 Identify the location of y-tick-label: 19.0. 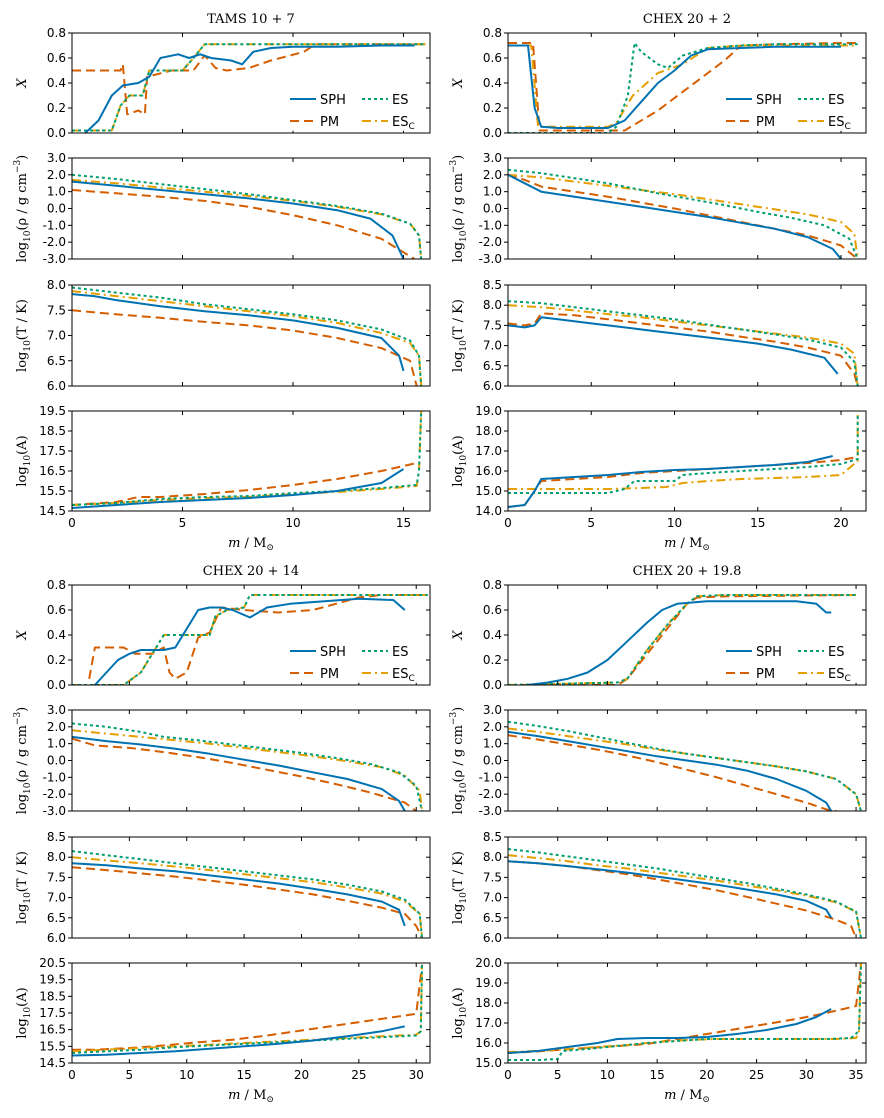
(488, 411).